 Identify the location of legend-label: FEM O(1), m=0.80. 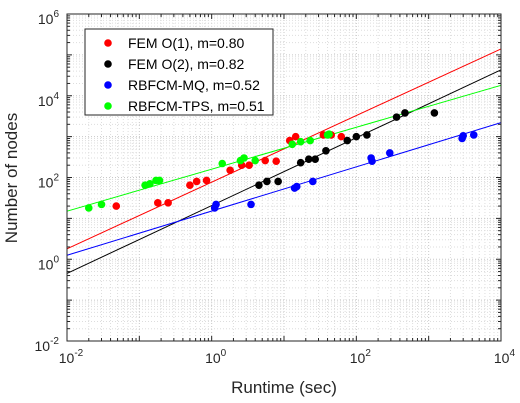
(186, 43).